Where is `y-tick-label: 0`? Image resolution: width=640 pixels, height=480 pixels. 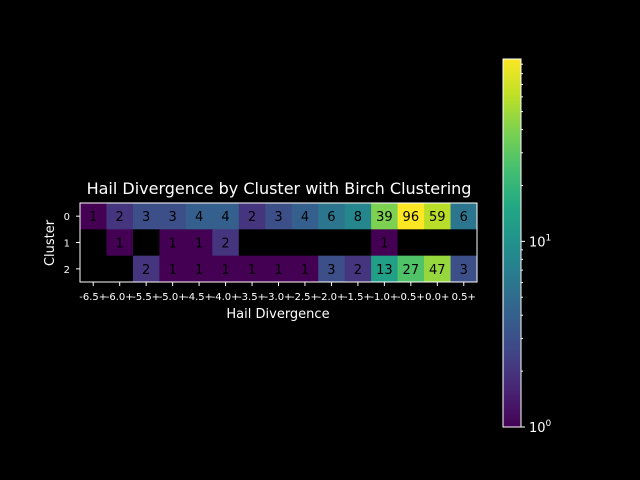
y-tick-label: 0 is located at coordinates (67, 217).